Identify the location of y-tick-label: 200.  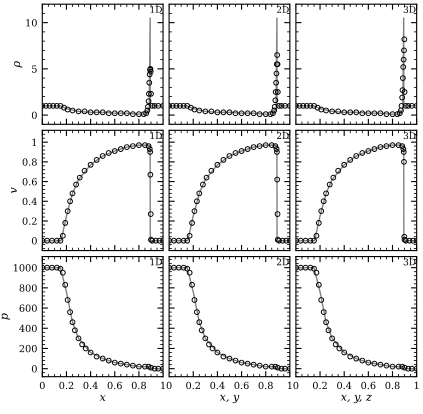
(28, 348).